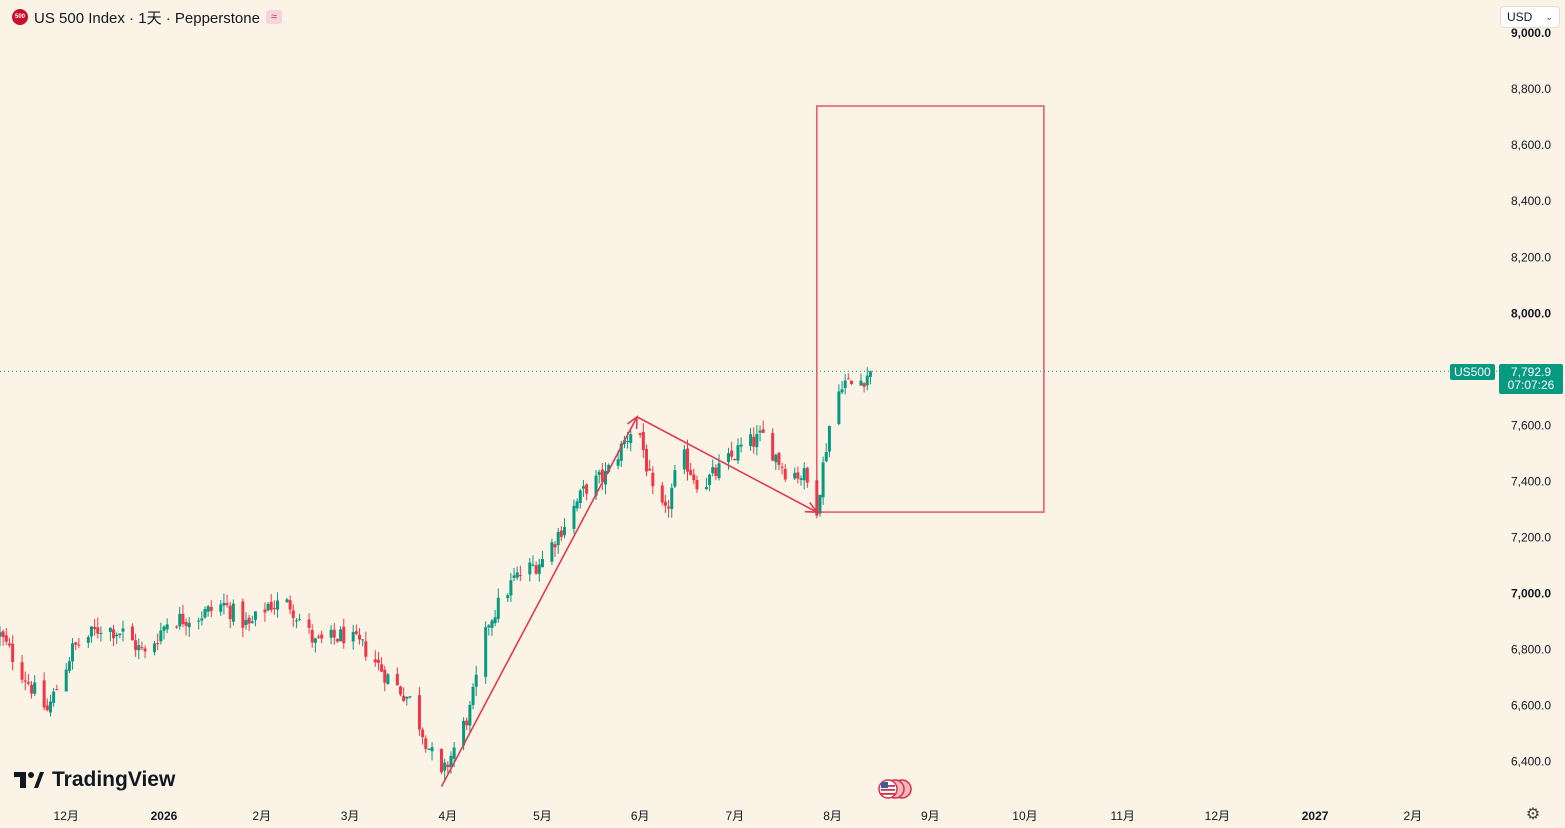 The width and height of the screenshot is (1565, 828). I want to click on wave-icon: ≈, so click(273, 17).